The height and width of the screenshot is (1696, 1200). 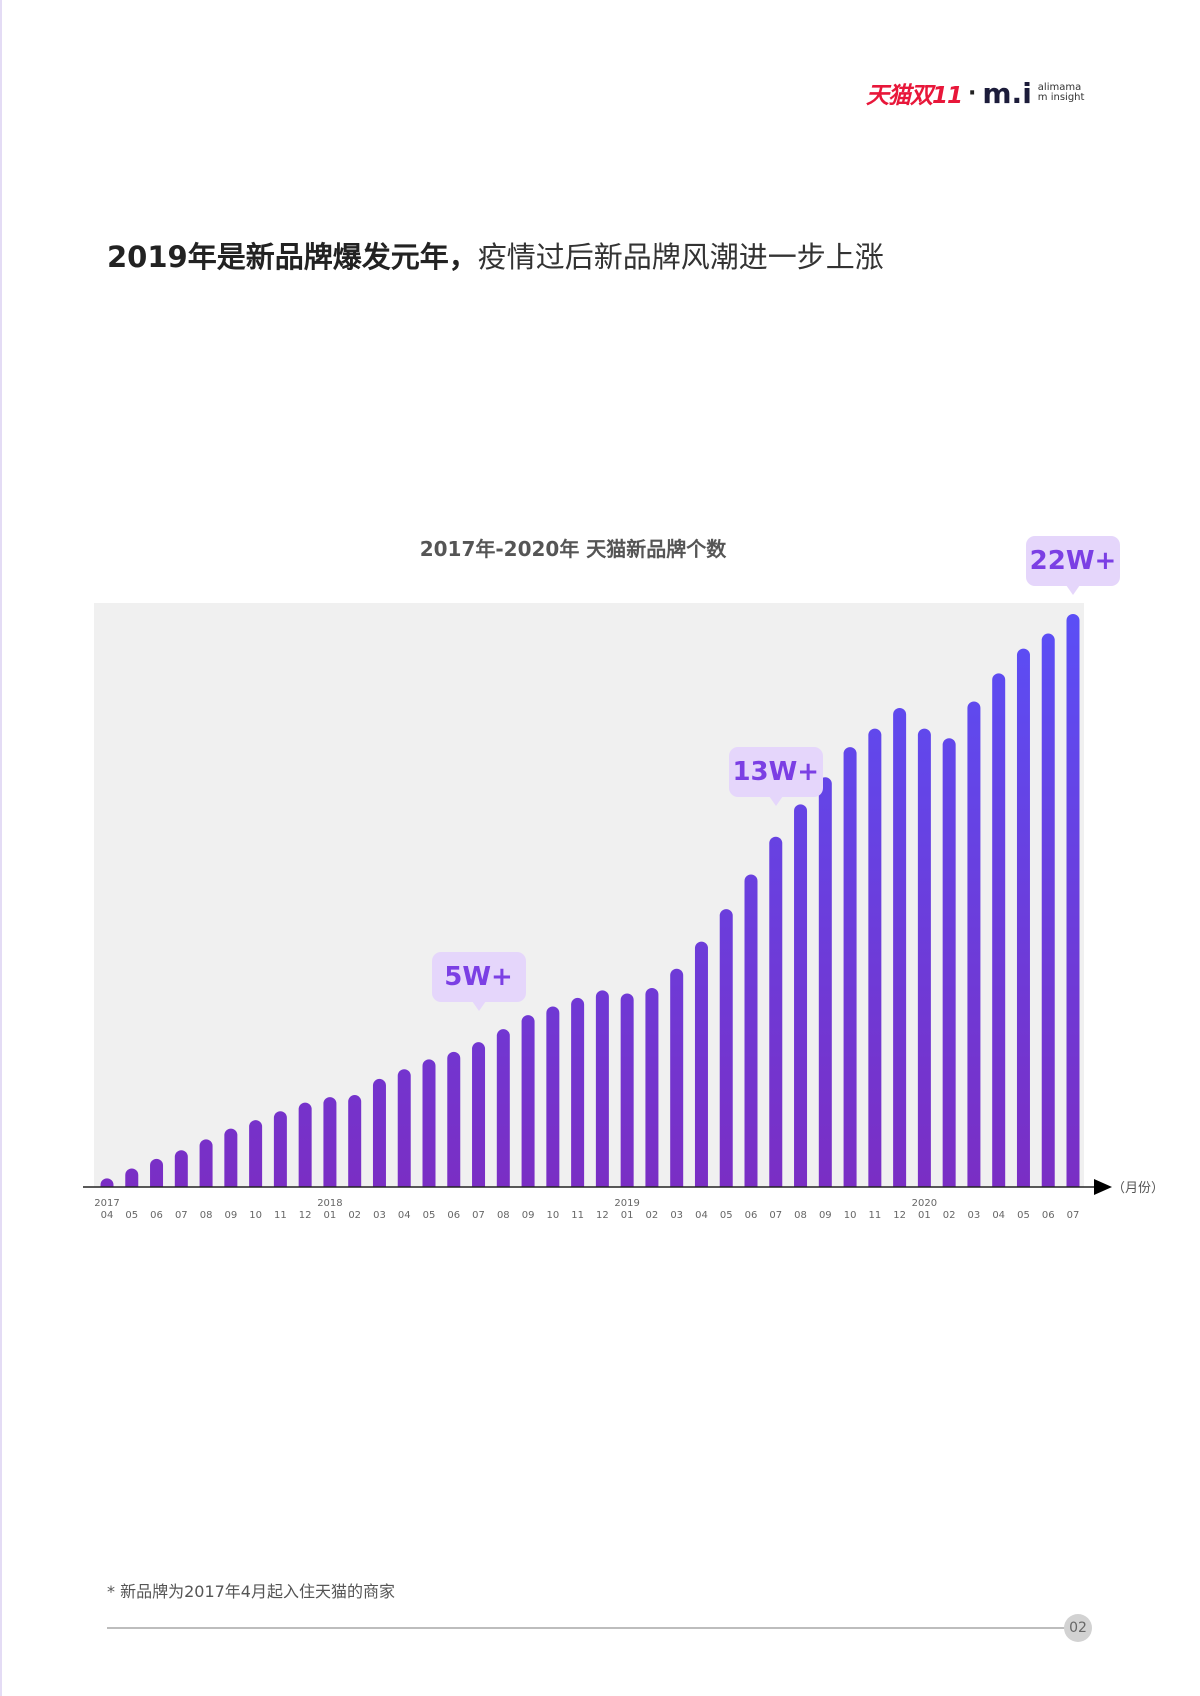 I want to click on logo: 天猫双11 · m.i alimama m insight, so click(x=975, y=93).